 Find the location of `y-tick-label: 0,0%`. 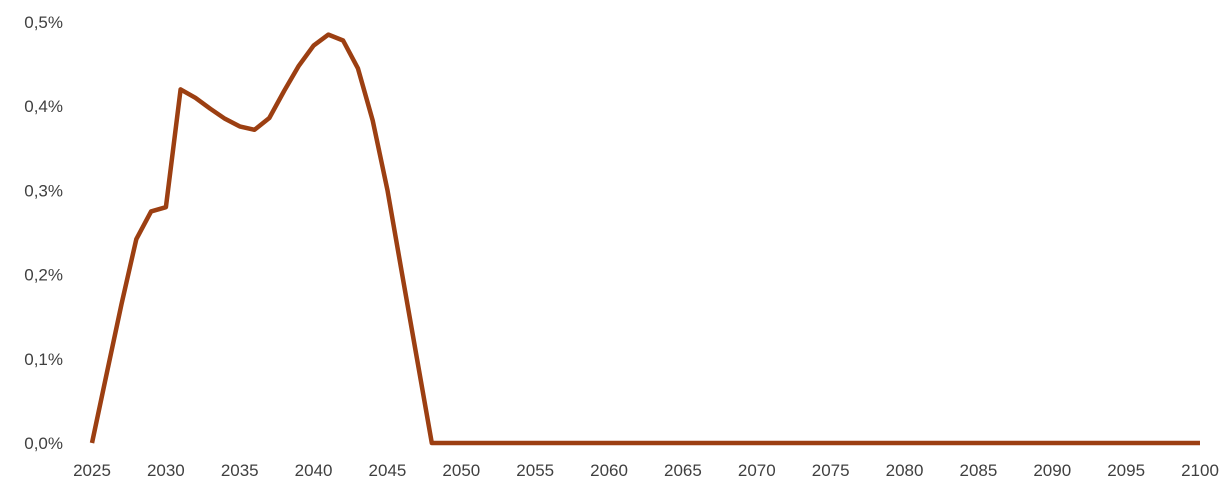

y-tick-label: 0,0% is located at coordinates (43, 443).